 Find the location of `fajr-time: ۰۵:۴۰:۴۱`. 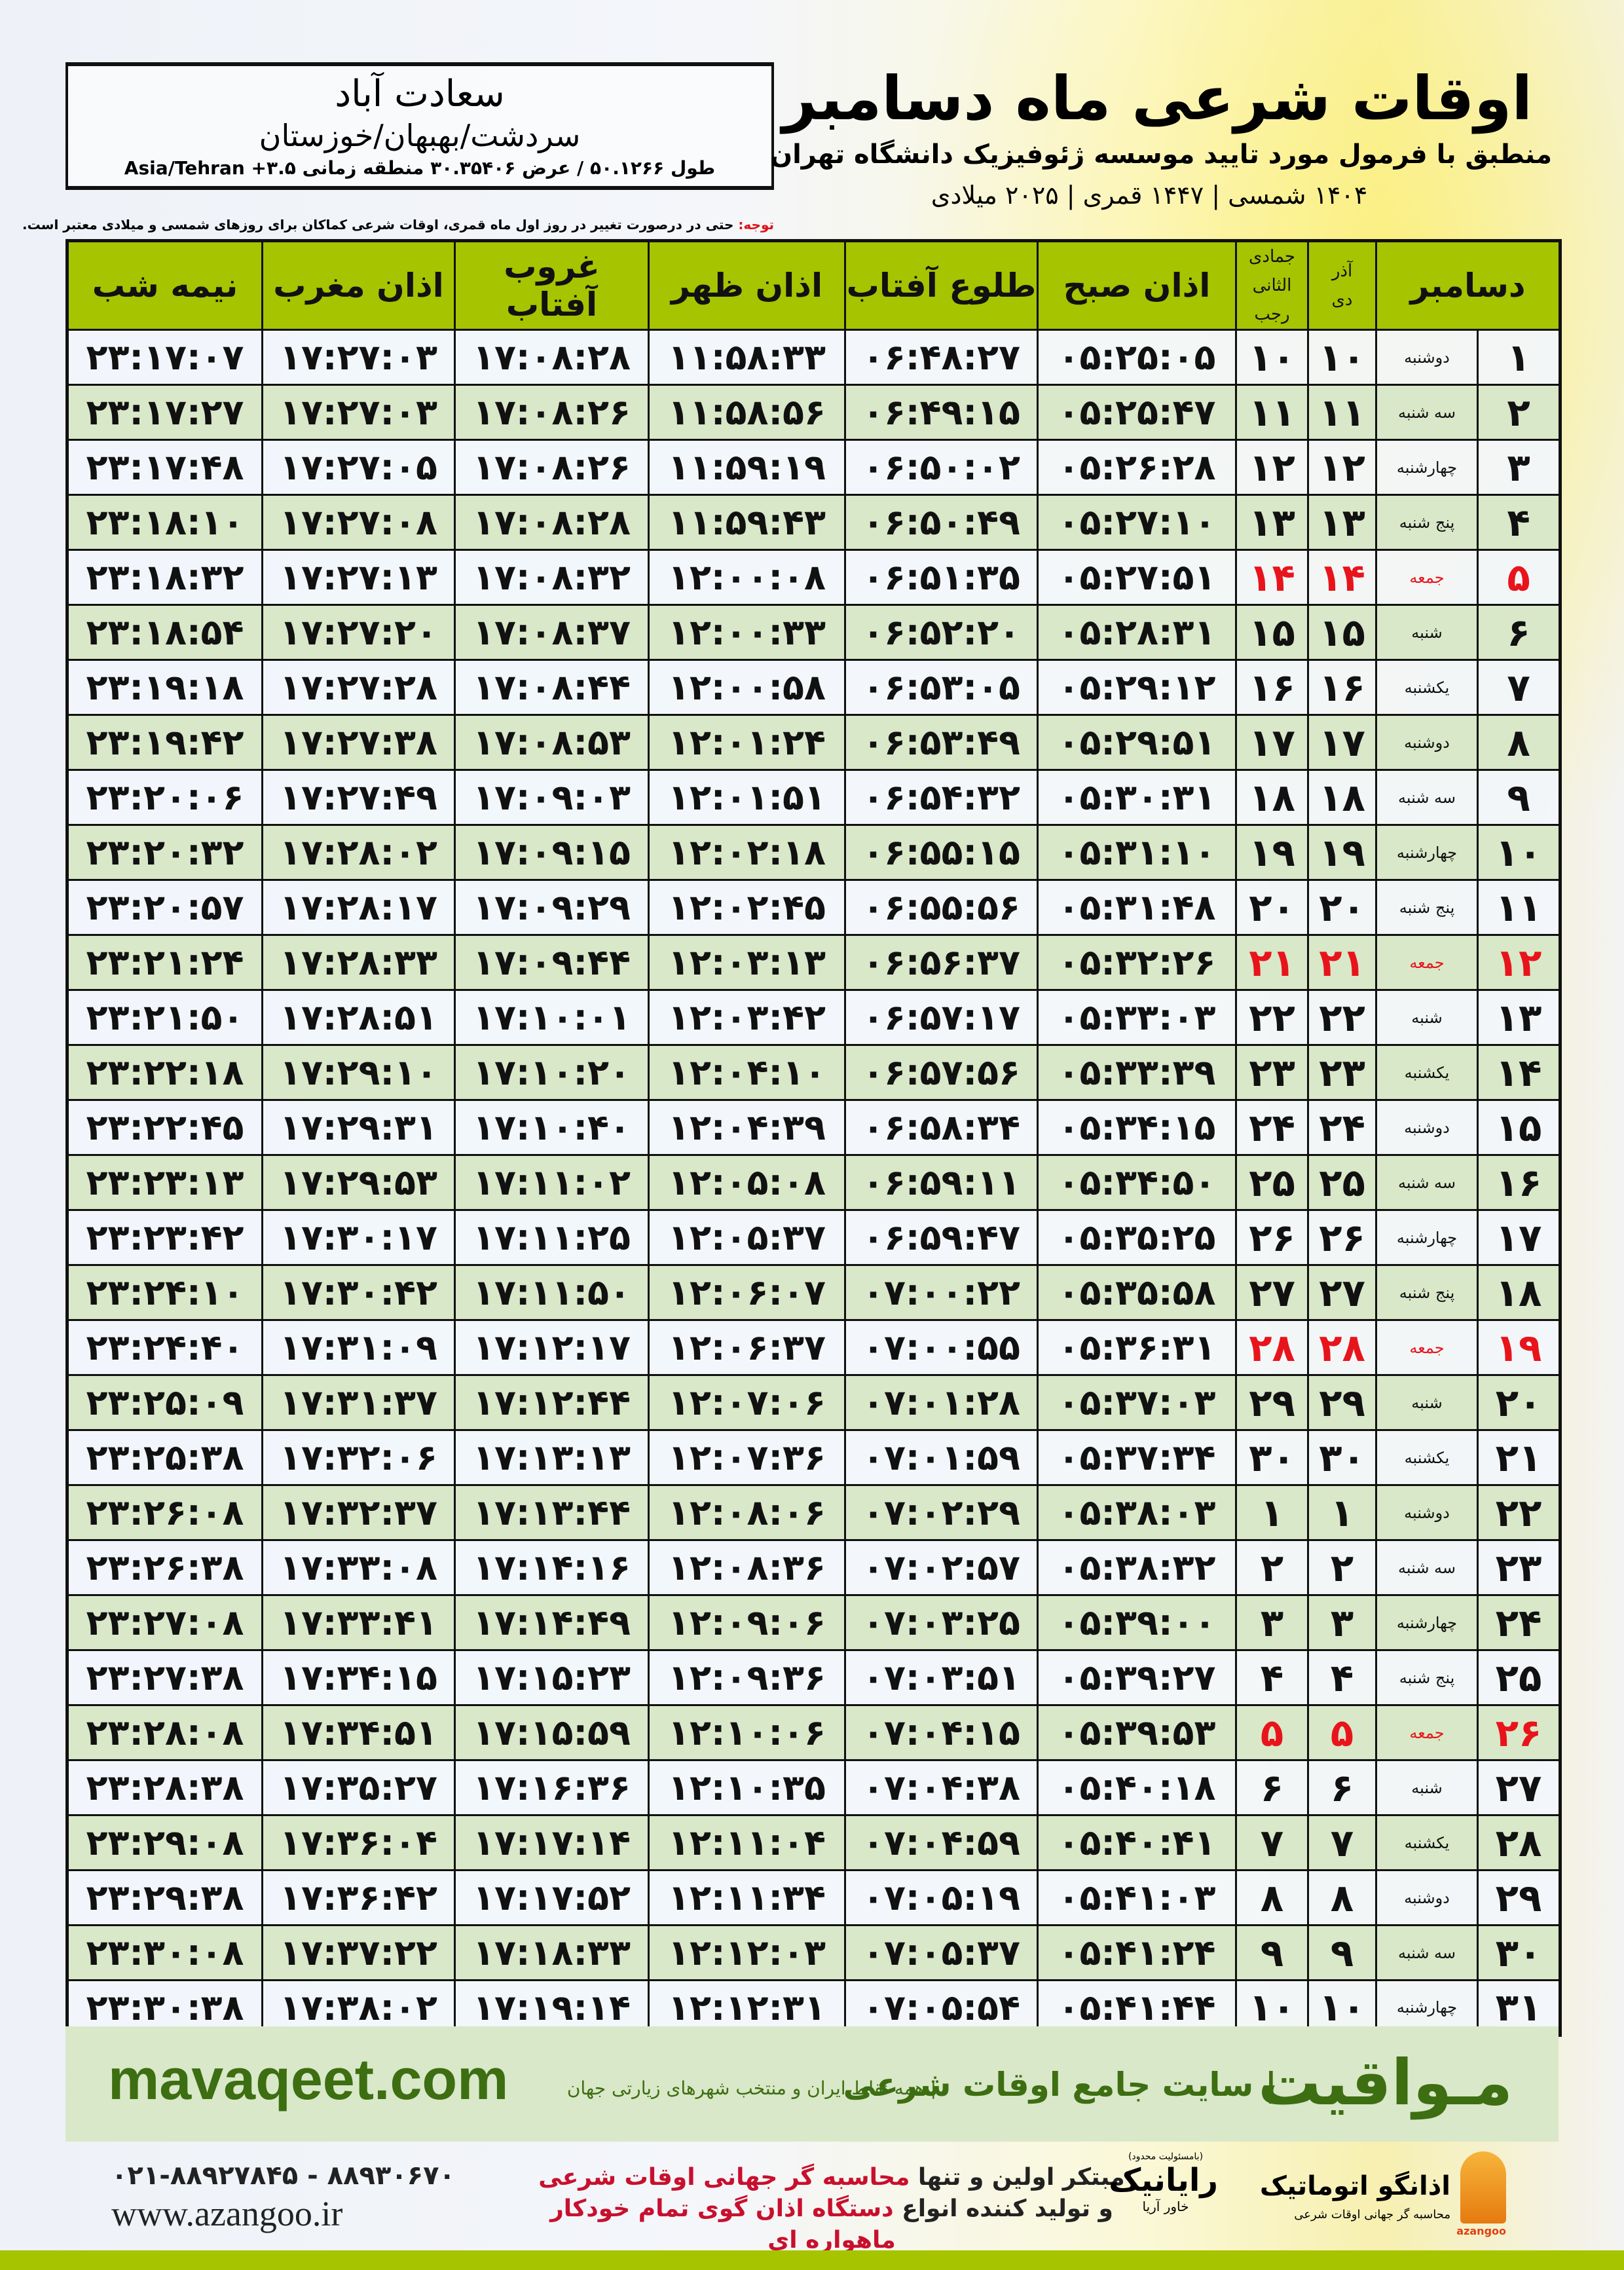

fajr-time: ۰۵:۴۰:۴۱ is located at coordinates (1137, 1842).